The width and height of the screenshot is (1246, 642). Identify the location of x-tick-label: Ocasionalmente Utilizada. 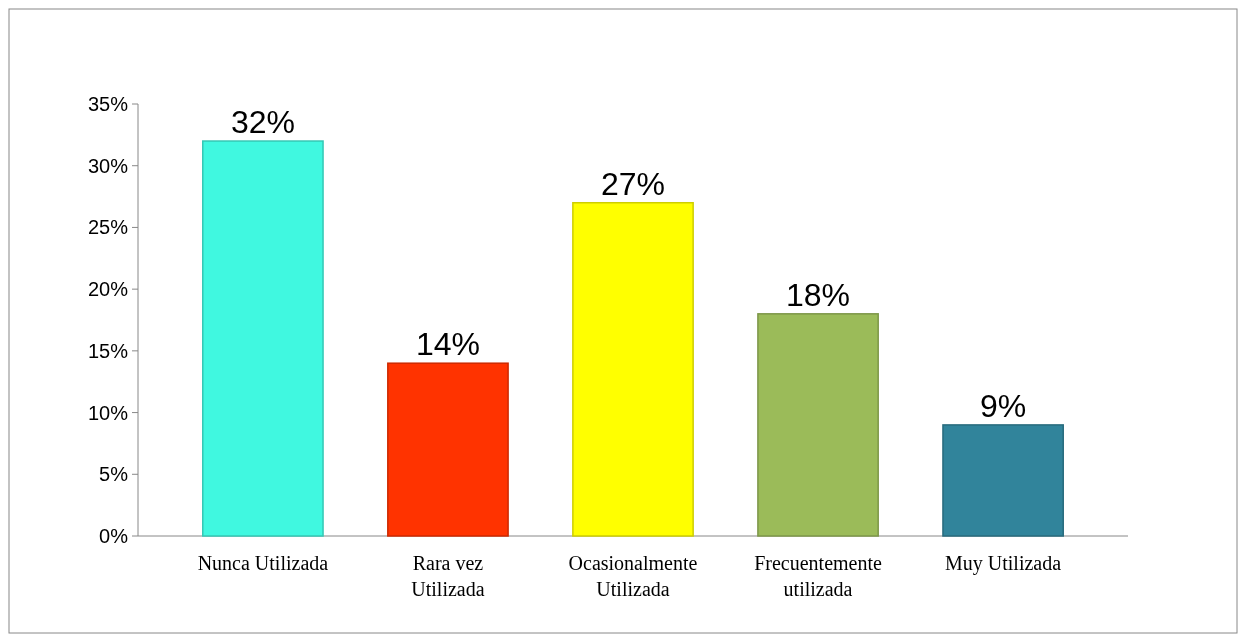
(633, 576).